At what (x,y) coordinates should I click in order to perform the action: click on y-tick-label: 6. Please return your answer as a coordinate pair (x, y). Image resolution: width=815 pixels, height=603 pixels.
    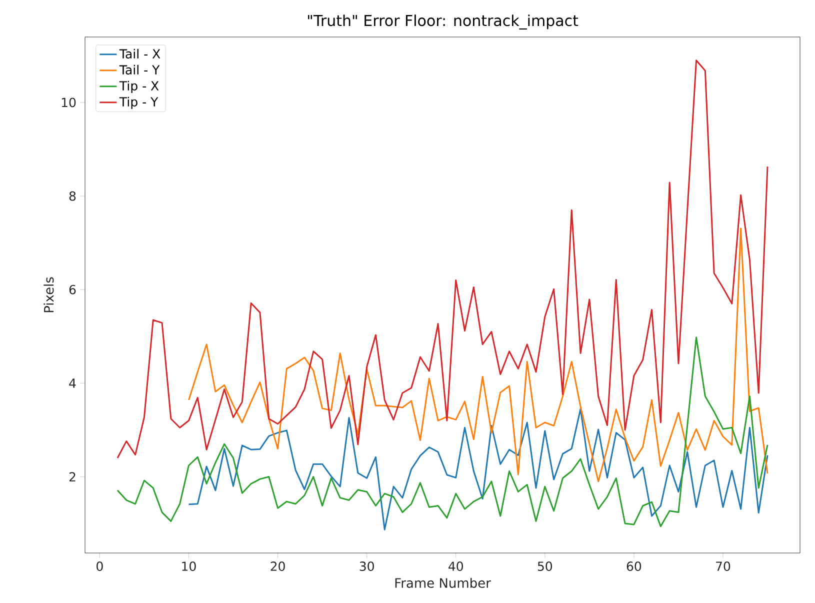
    Looking at the image, I should click on (72, 289).